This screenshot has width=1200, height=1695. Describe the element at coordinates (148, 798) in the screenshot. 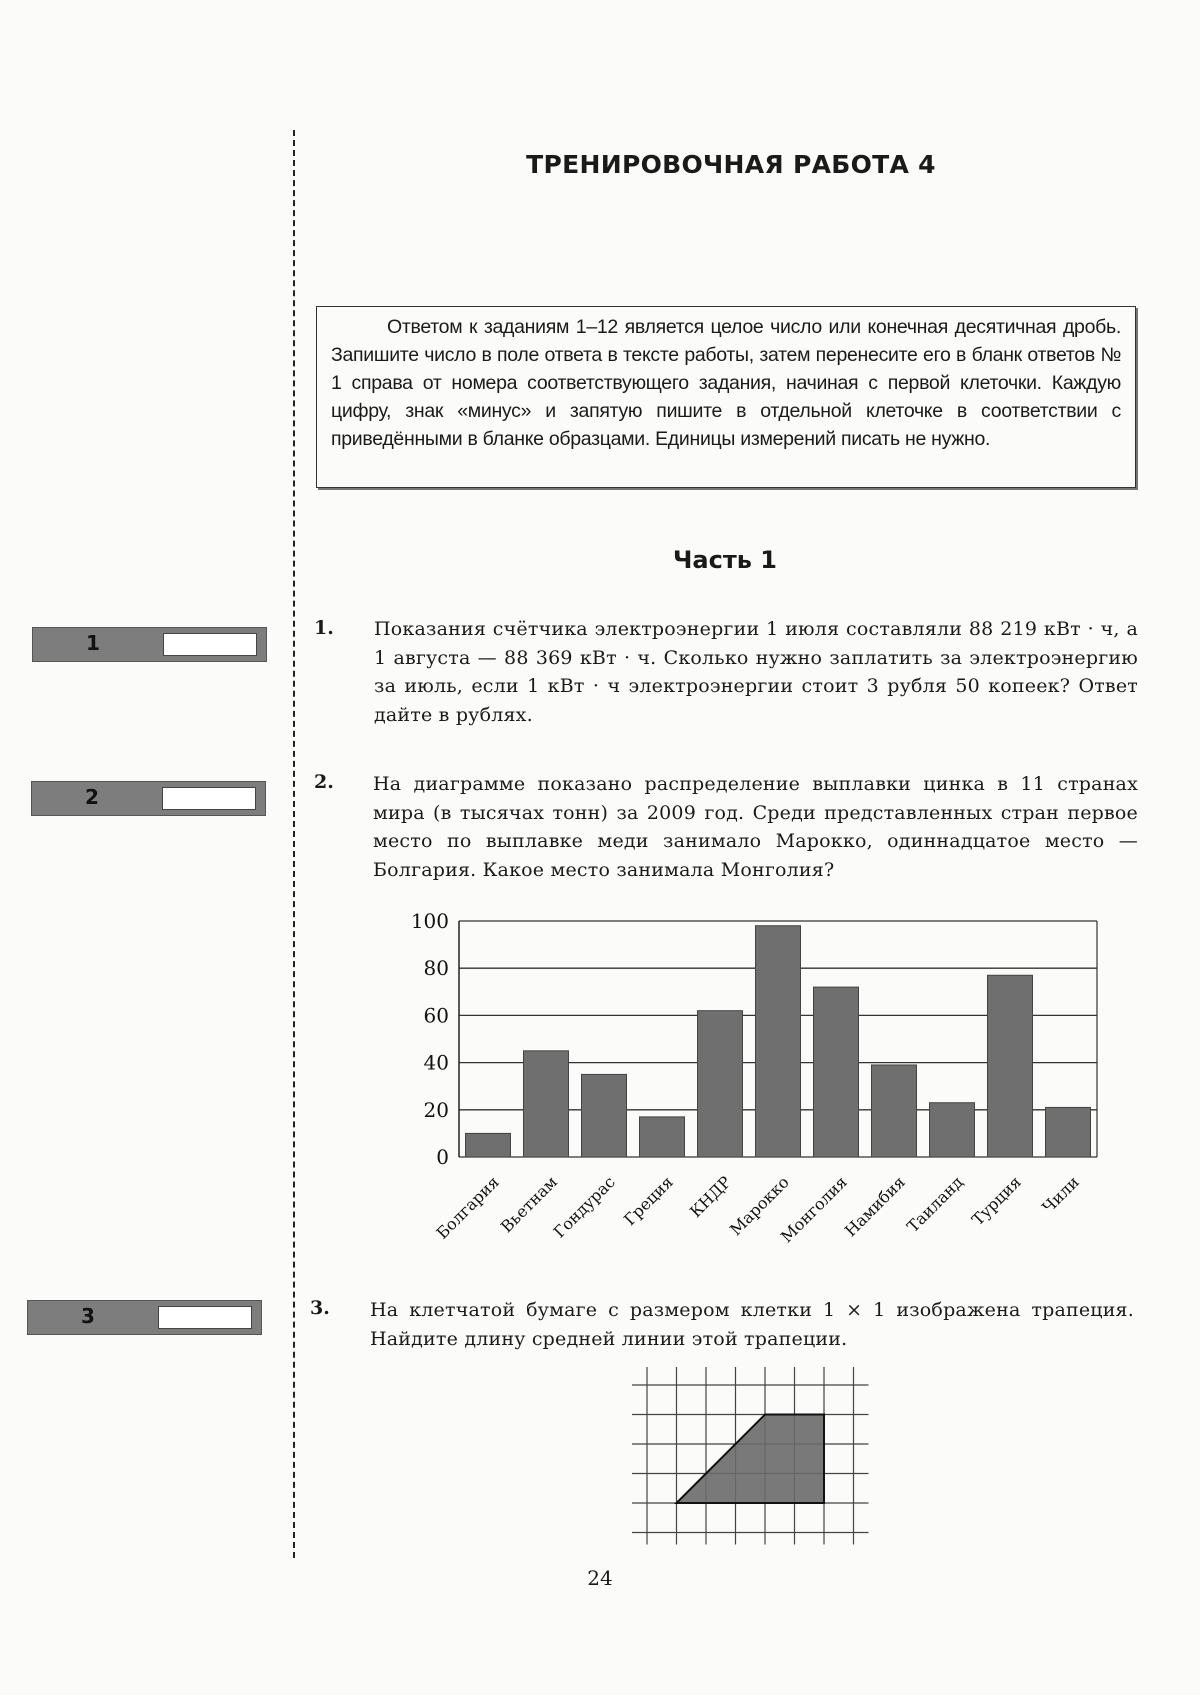

I see `answer-box-2: 2` at that location.